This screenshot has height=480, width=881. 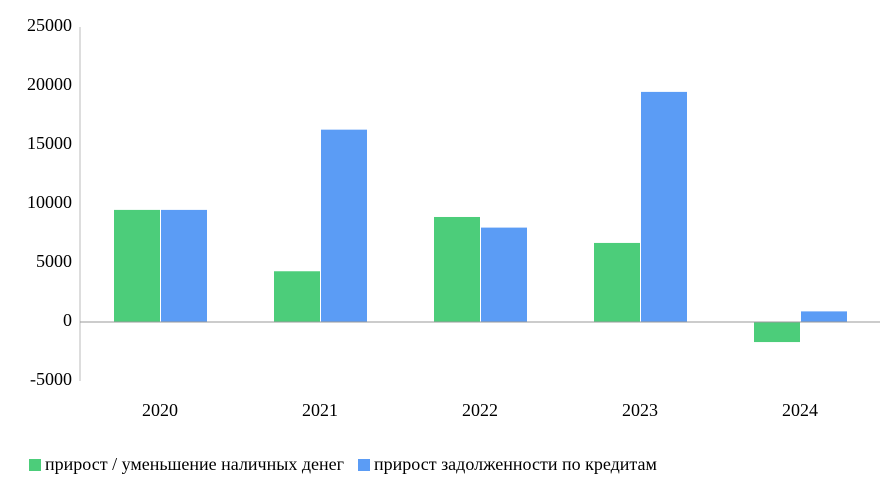 What do you see at coordinates (194, 464) in the screenshot?
I see `legend-label: прирост / уменьшение наличных денег` at bounding box center [194, 464].